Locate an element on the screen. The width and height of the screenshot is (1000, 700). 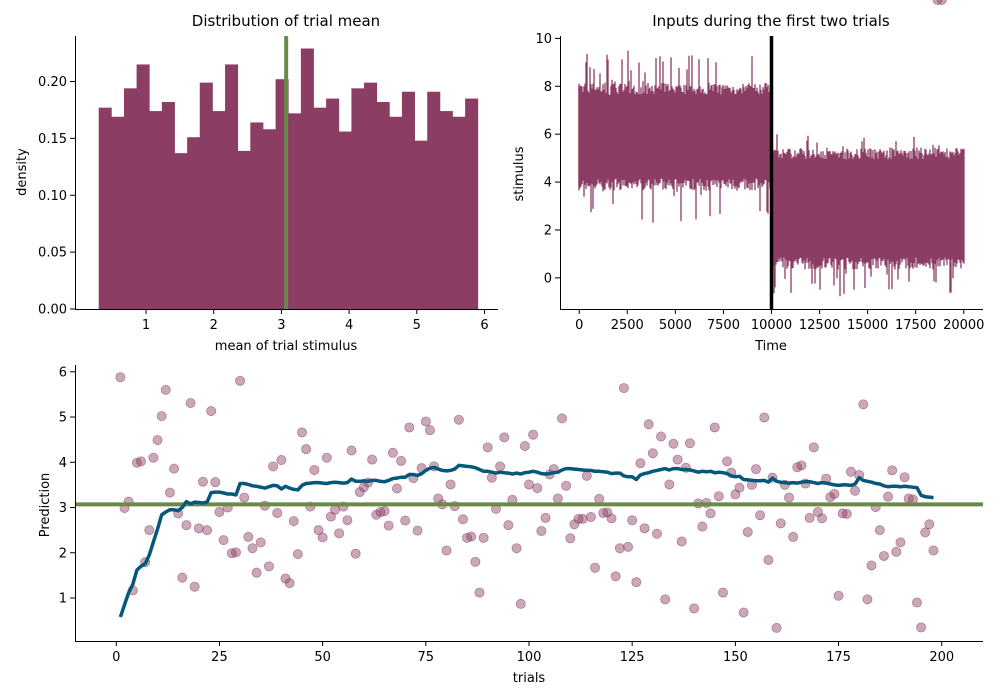
histogram-y-tick-label: 0.05 is located at coordinates (52, 253).